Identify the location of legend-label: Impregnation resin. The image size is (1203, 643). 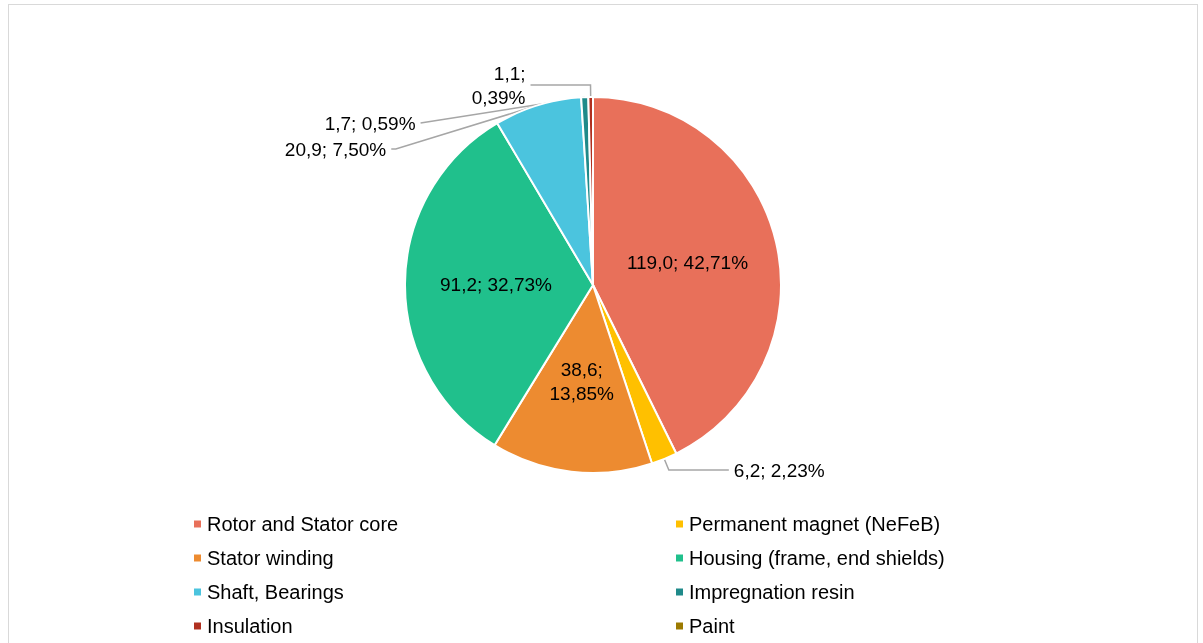
(772, 592).